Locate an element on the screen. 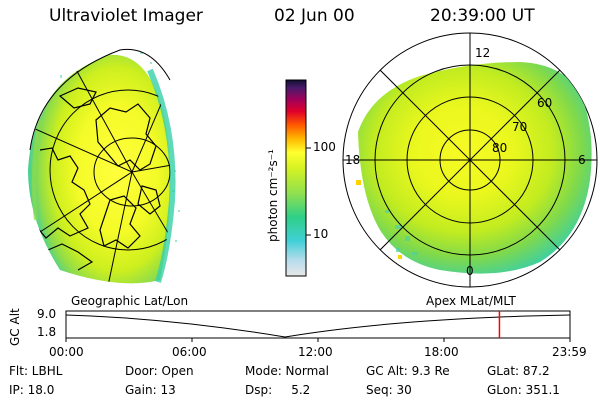  lat-label-80: 80 is located at coordinates (500, 148).